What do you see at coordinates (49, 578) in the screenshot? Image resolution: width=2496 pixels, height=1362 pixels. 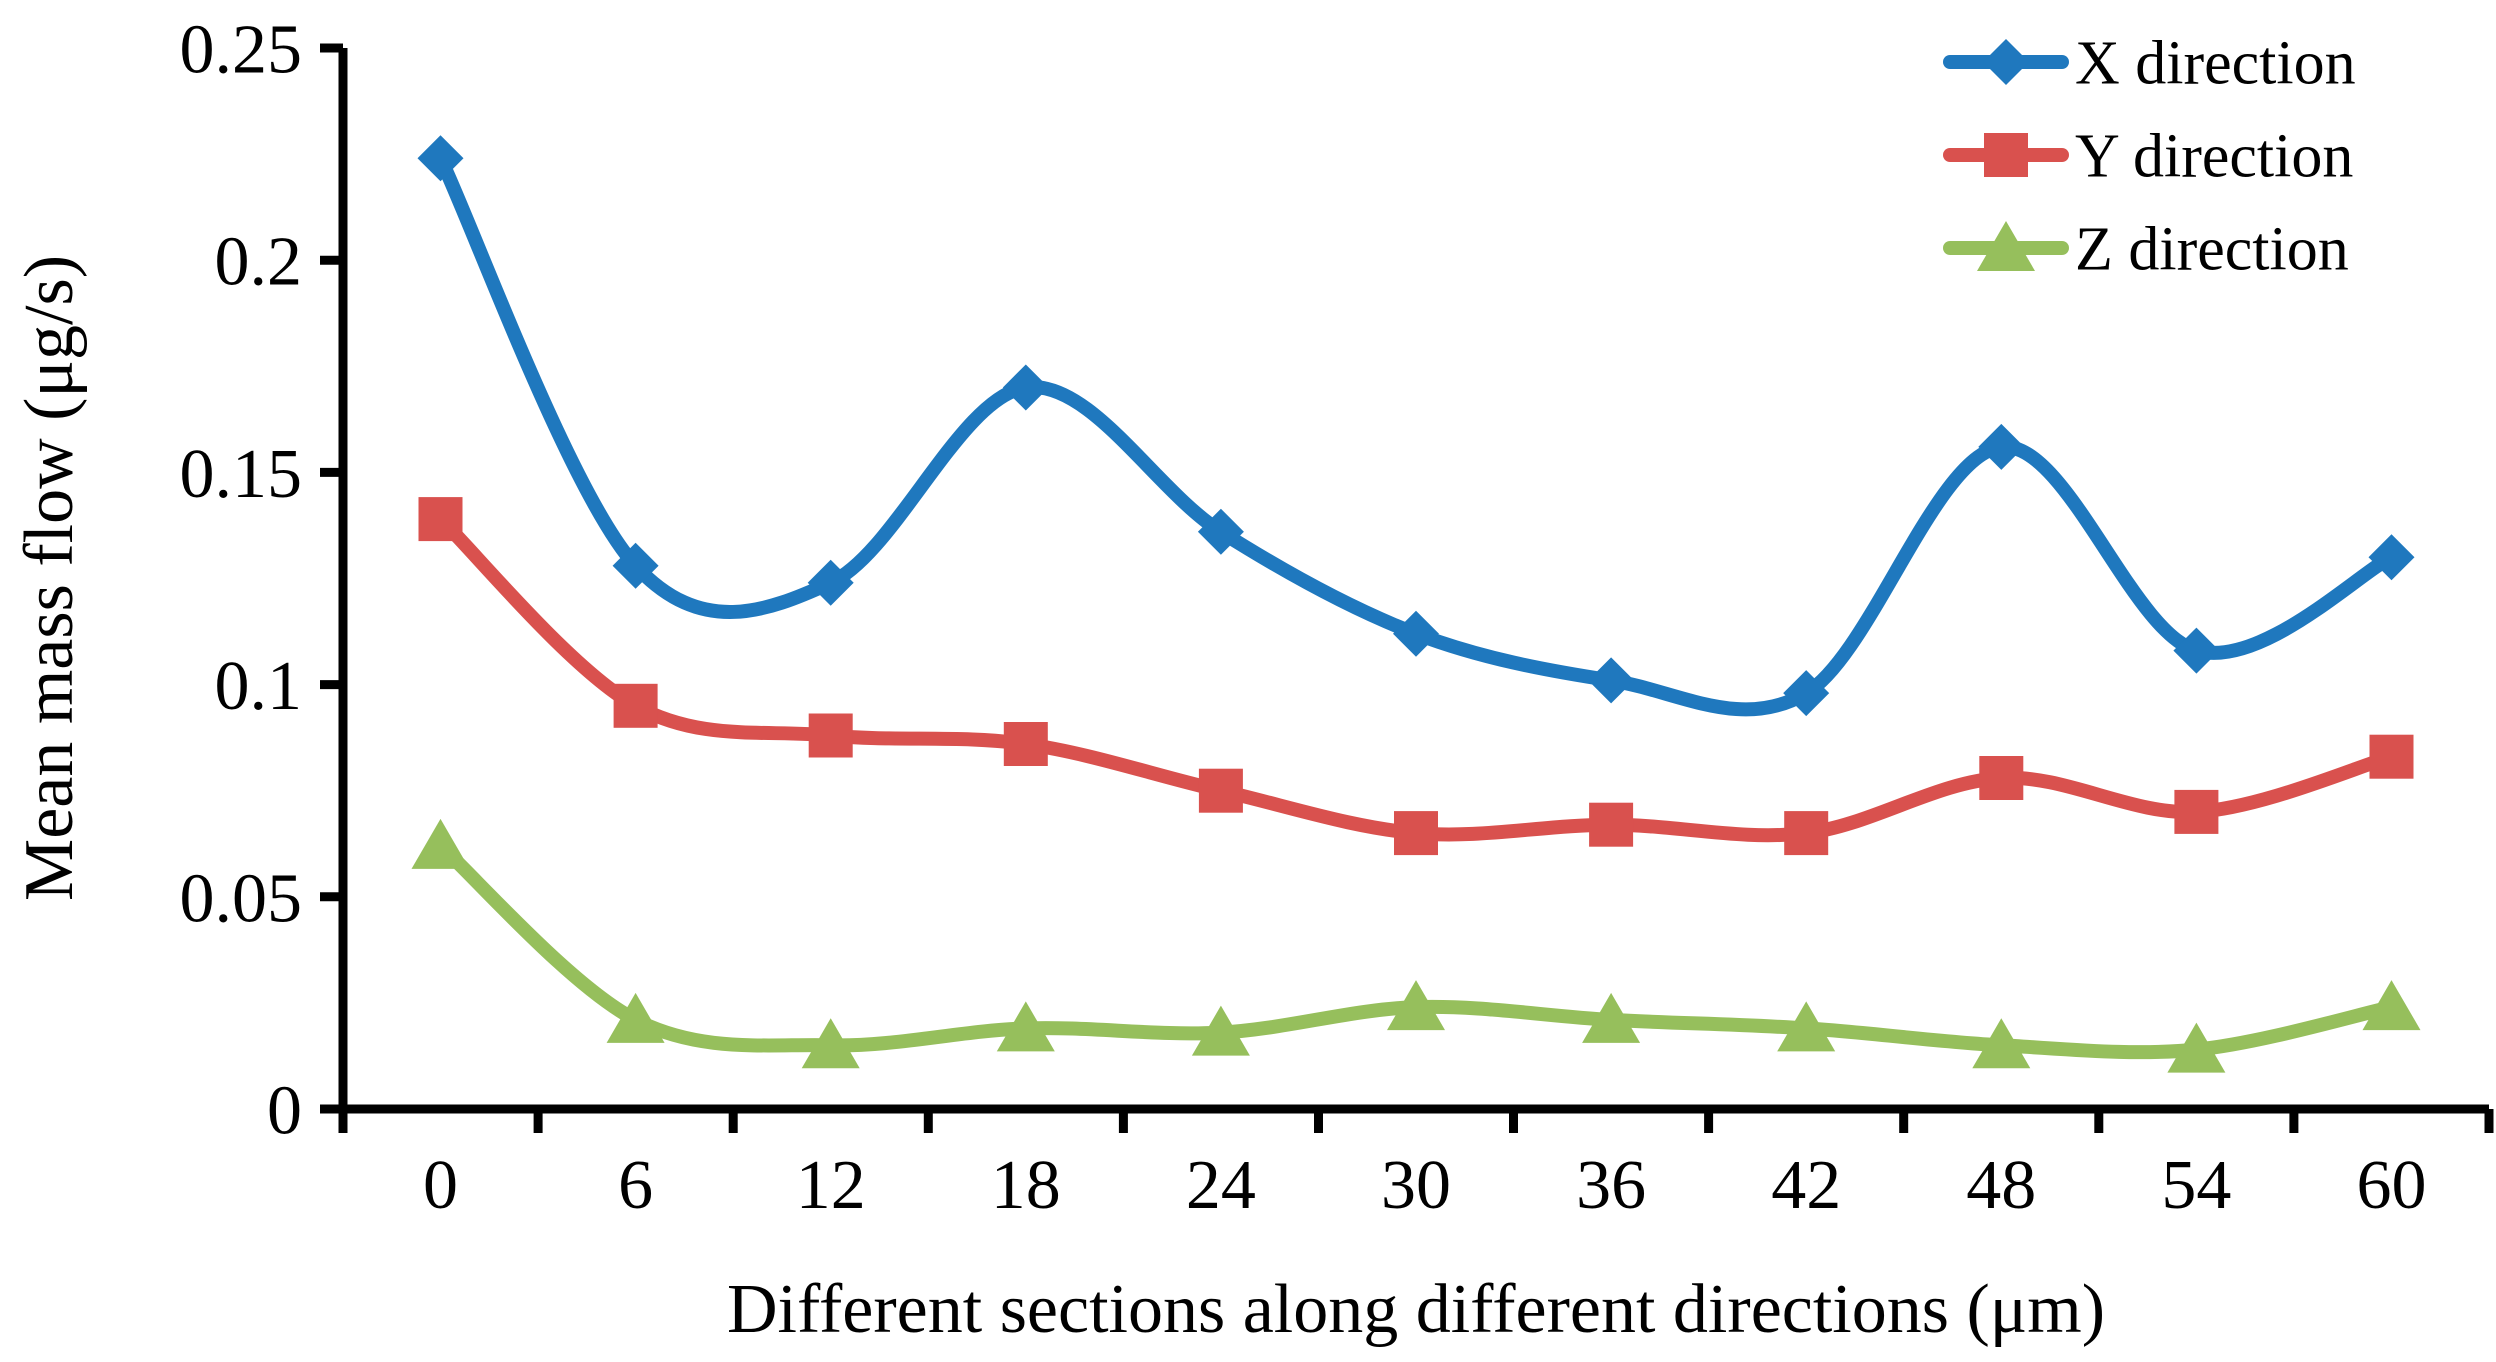 I see `y-axis-title: Mean mass flow (μg/s)` at bounding box center [49, 578].